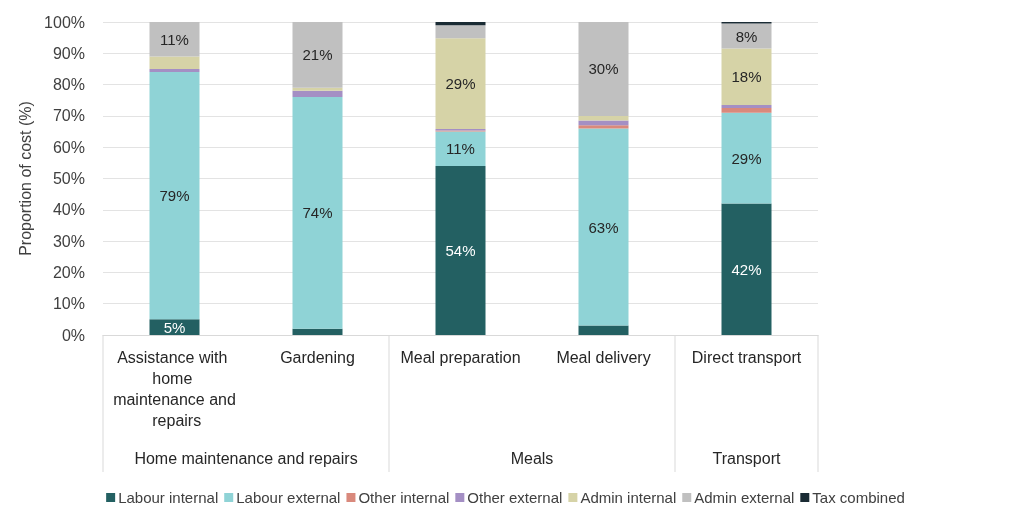 The width and height of the screenshot is (1011, 514). Describe the element at coordinates (515, 497) in the screenshot. I see `legend-label: Other external` at that location.